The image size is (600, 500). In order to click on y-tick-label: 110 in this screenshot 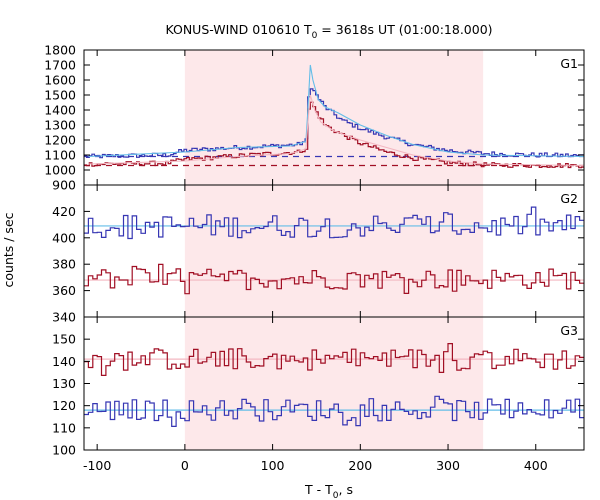, I will do `click(64, 427)`.